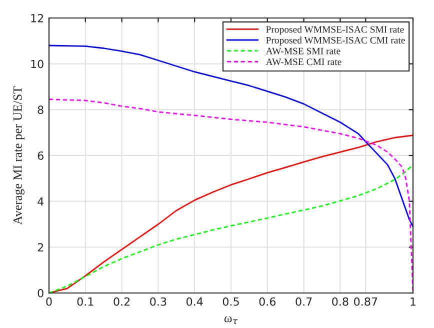  What do you see at coordinates (366, 301) in the screenshot?
I see `x-tick-label: 0.87` at bounding box center [366, 301].